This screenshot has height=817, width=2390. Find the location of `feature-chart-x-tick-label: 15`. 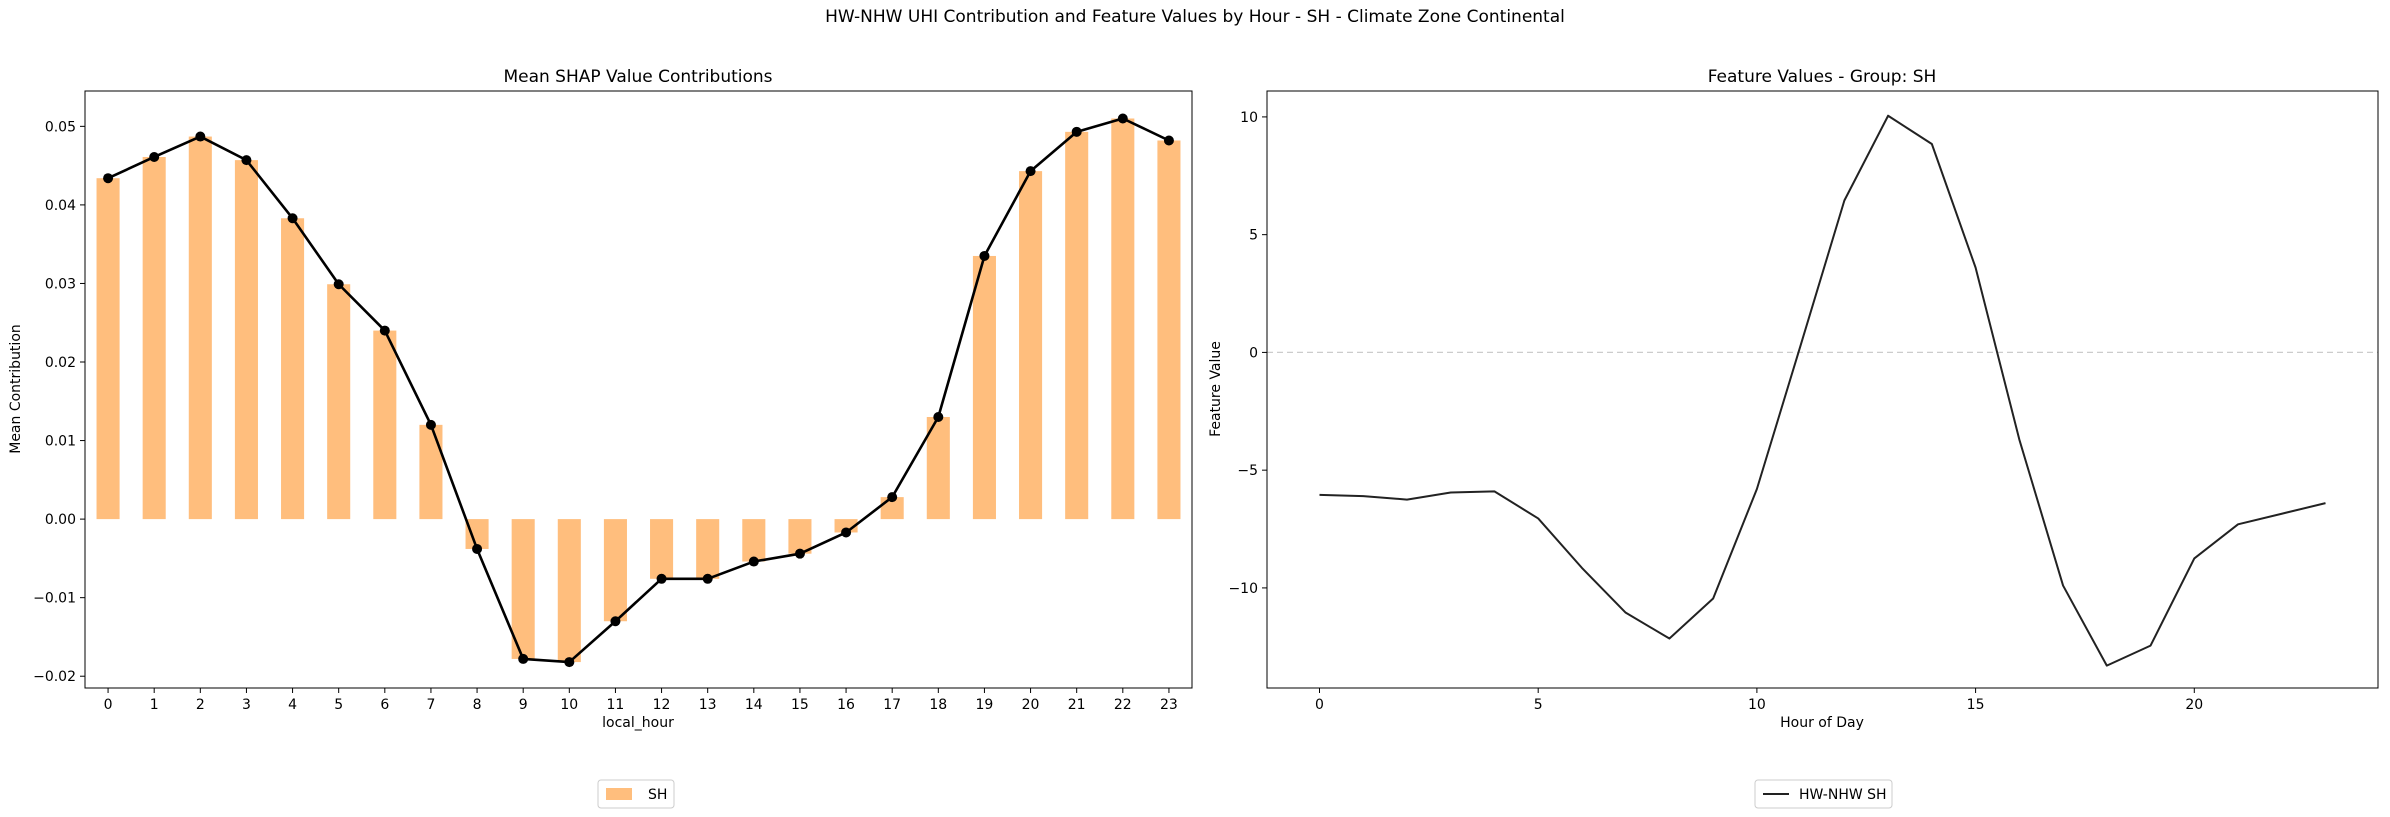

feature-chart-x-tick-label: 15 is located at coordinates (1976, 705).